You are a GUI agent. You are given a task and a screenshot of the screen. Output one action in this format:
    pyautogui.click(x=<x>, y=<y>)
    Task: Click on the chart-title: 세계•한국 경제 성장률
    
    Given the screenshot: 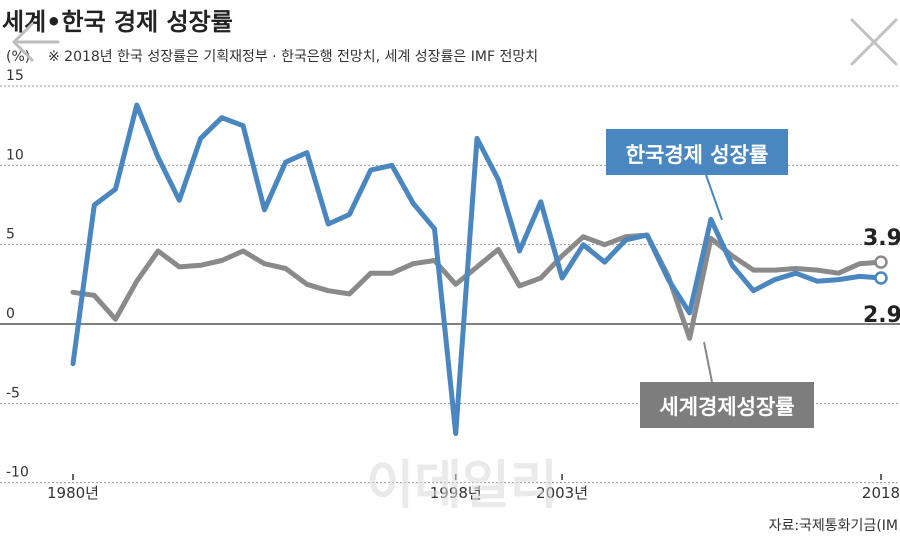 What is the action you would take?
    pyautogui.click(x=117, y=22)
    